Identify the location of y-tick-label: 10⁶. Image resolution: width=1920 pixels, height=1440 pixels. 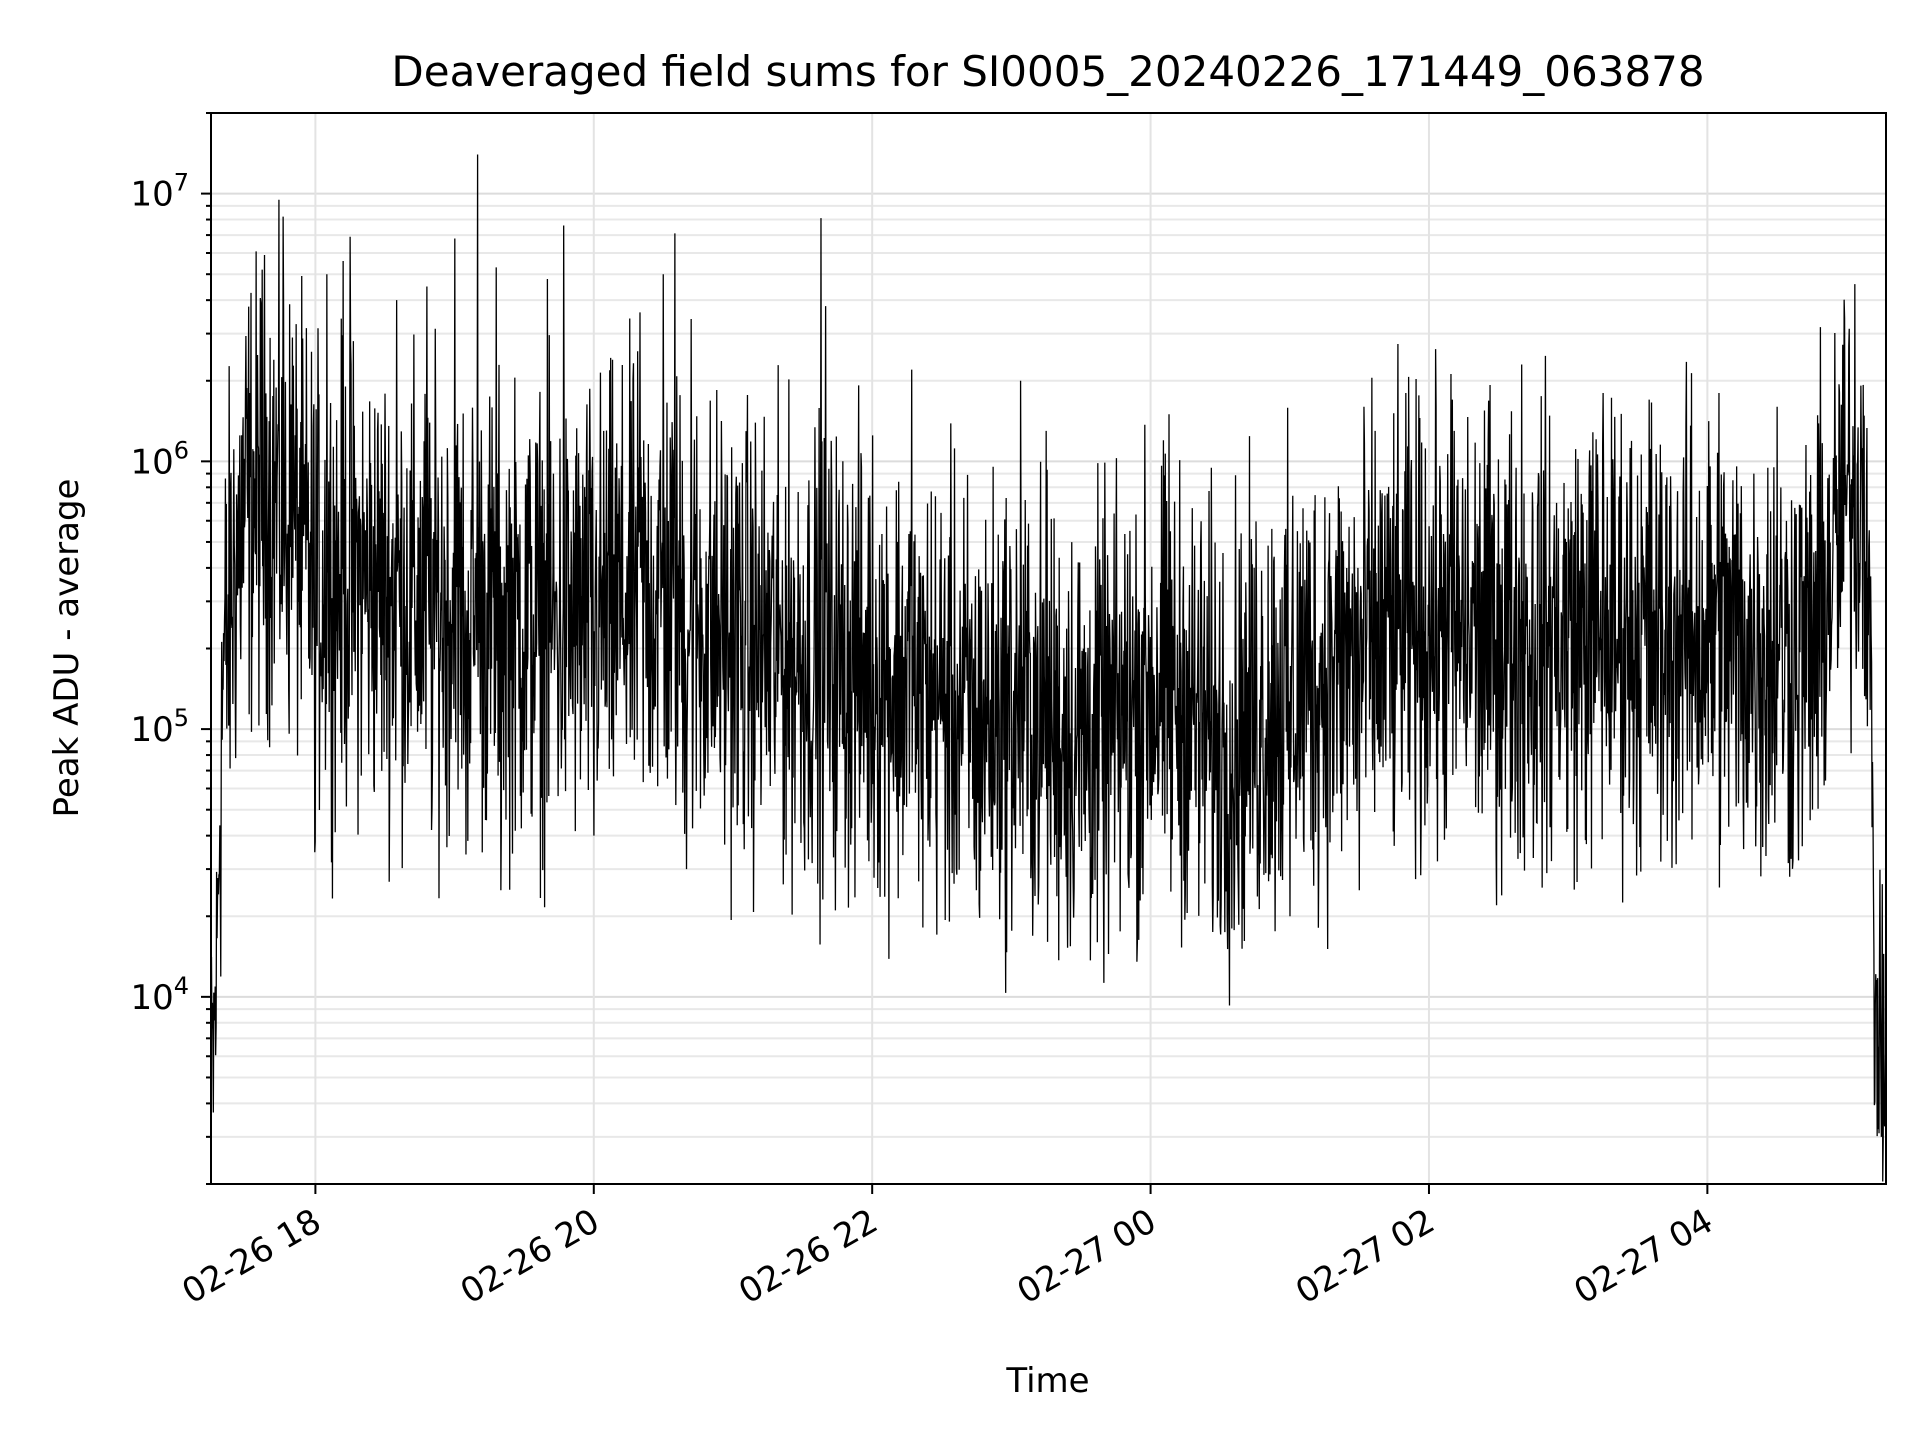
(159, 459).